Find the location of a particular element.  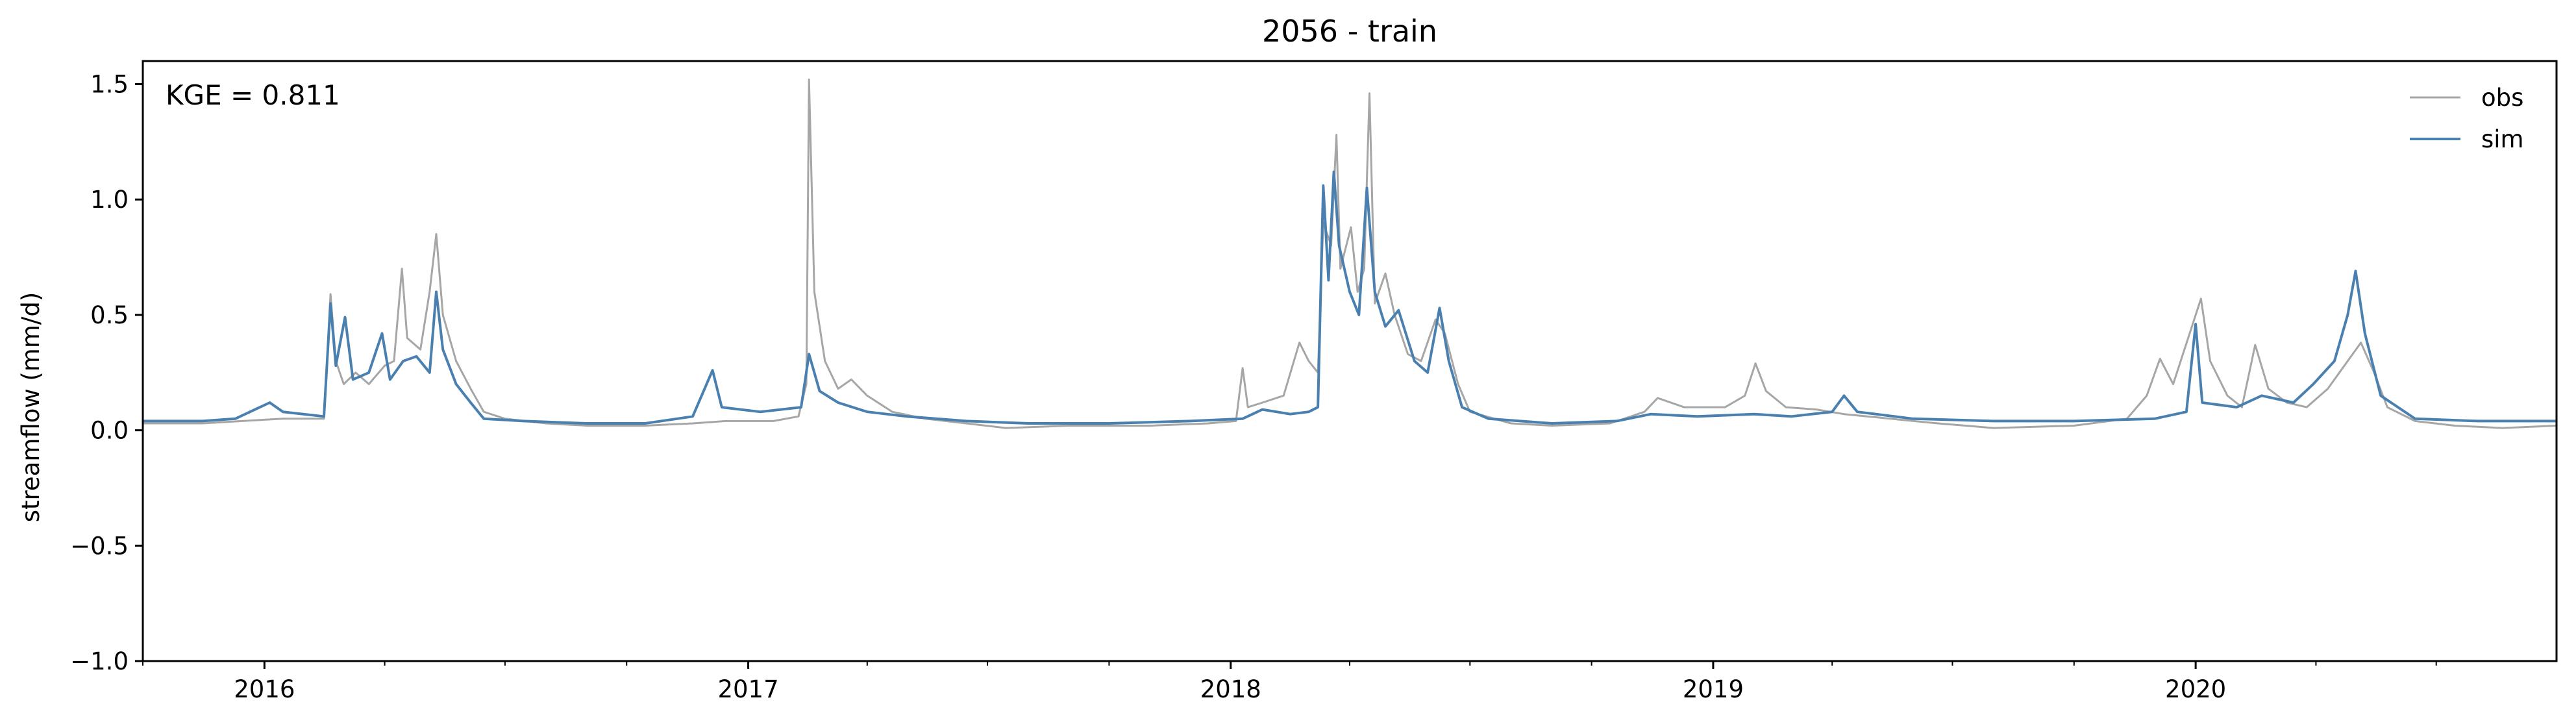

x-tick-label: 2018 is located at coordinates (1230, 689).